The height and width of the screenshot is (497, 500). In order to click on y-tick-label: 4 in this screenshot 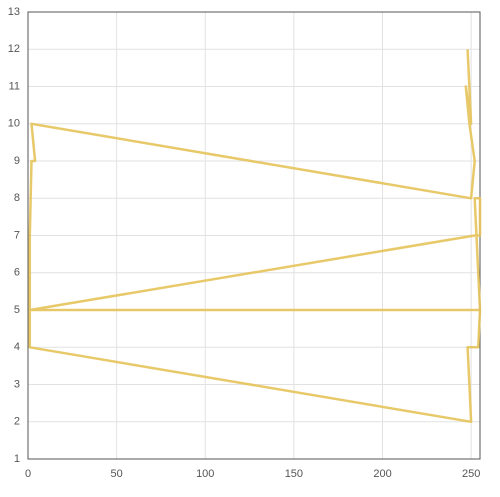, I will do `click(17, 347)`.